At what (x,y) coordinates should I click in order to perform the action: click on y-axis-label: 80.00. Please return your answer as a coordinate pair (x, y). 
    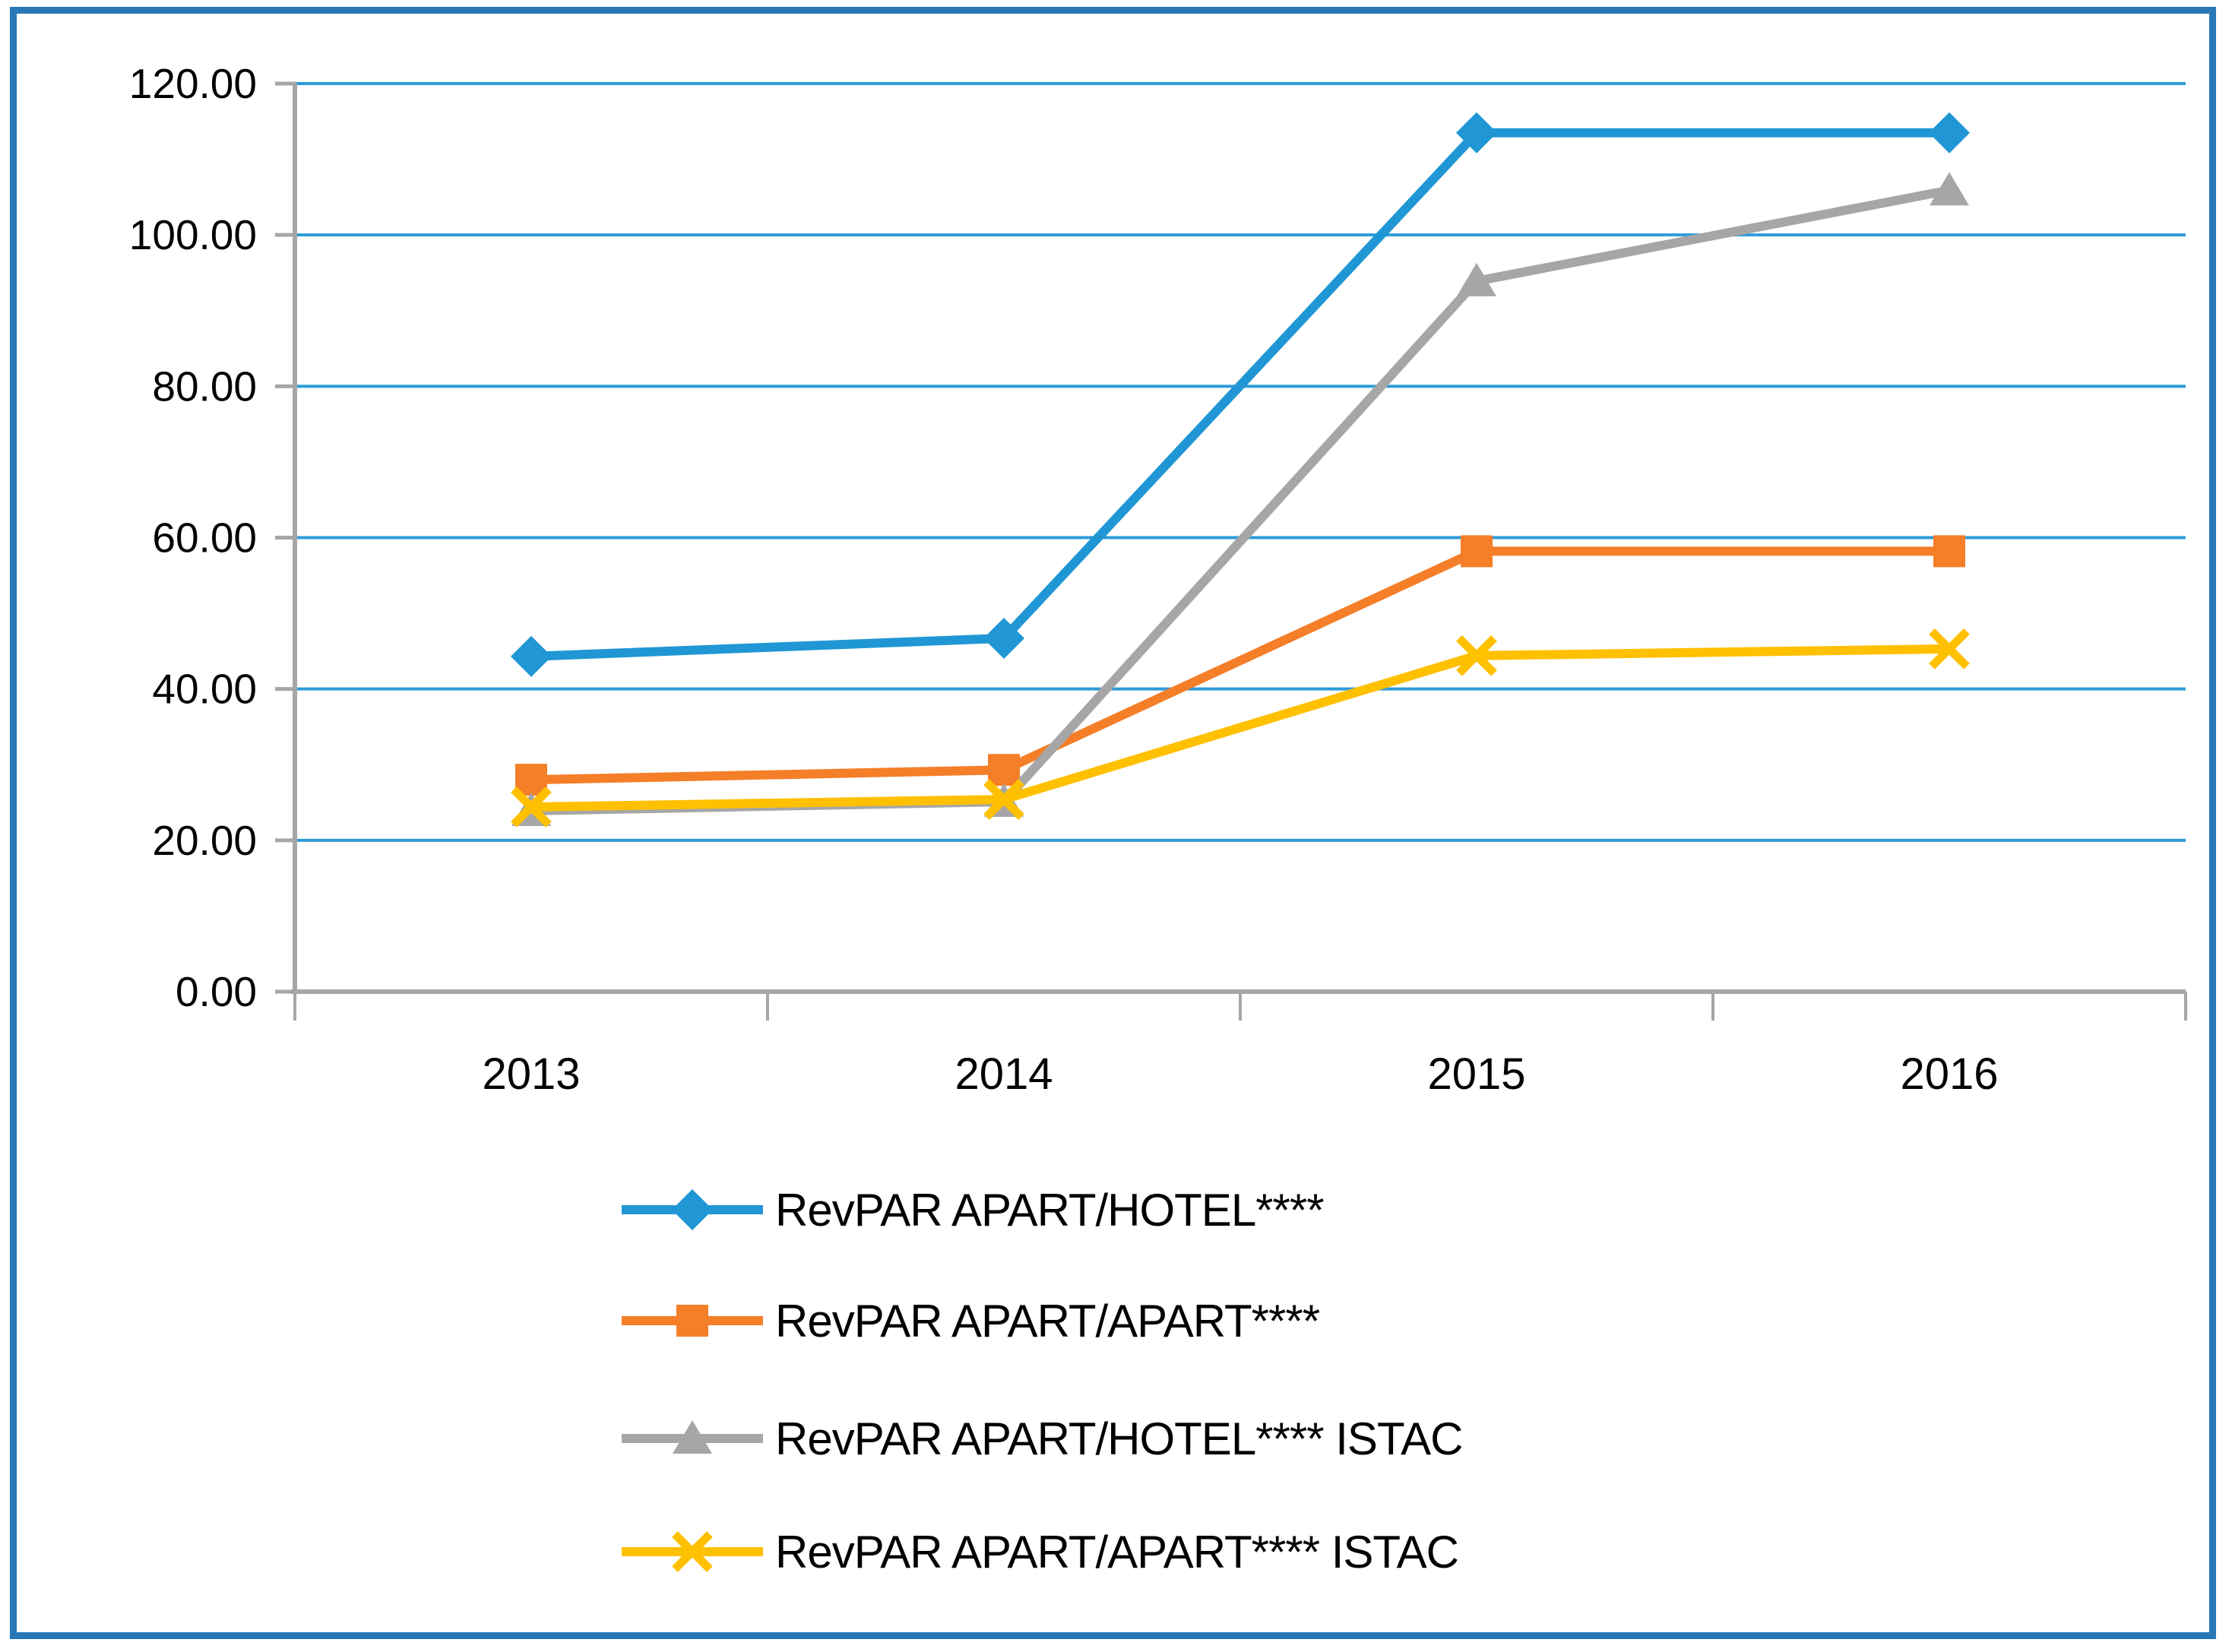
    Looking at the image, I should click on (204, 386).